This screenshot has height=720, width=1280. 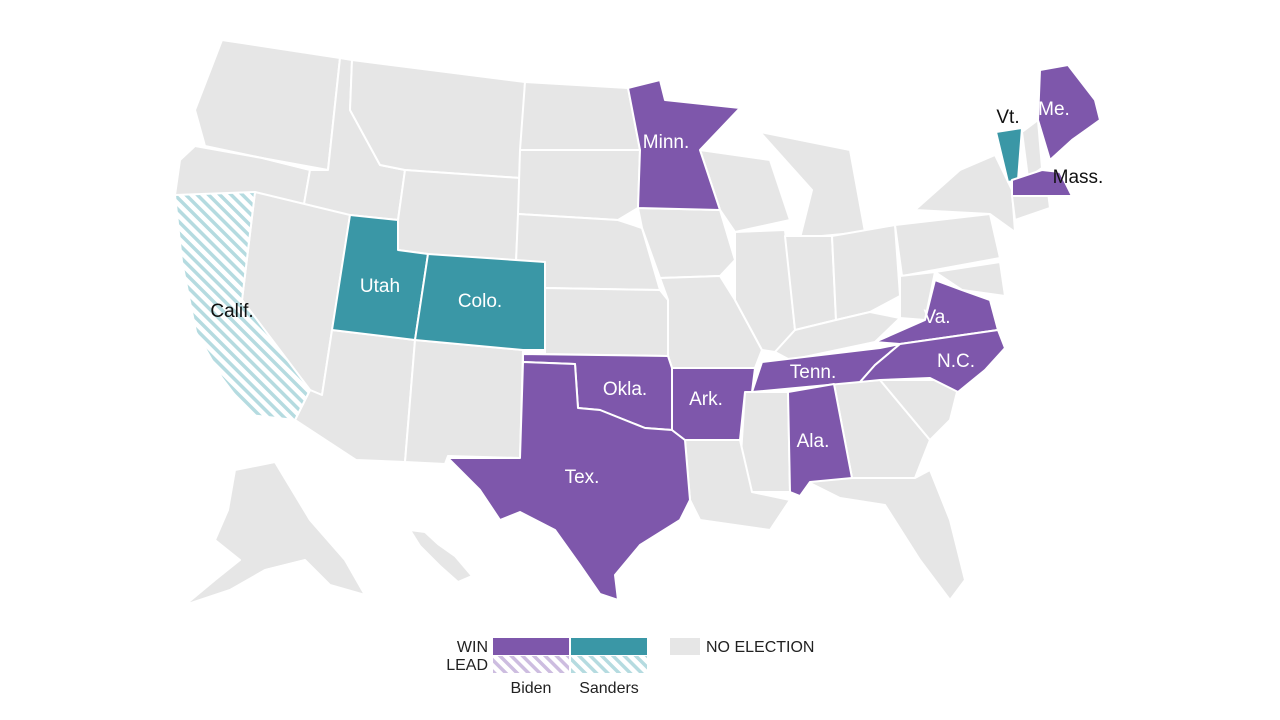 What do you see at coordinates (706, 399) in the screenshot?
I see `label-ark: Ark.` at bounding box center [706, 399].